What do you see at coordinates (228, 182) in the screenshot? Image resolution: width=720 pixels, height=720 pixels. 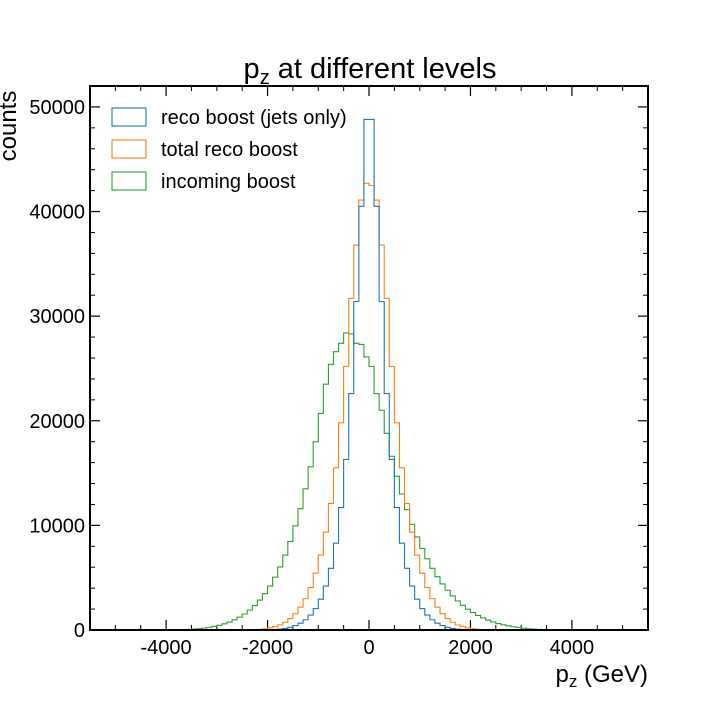 I see `legend-label: incoming boost` at bounding box center [228, 182].